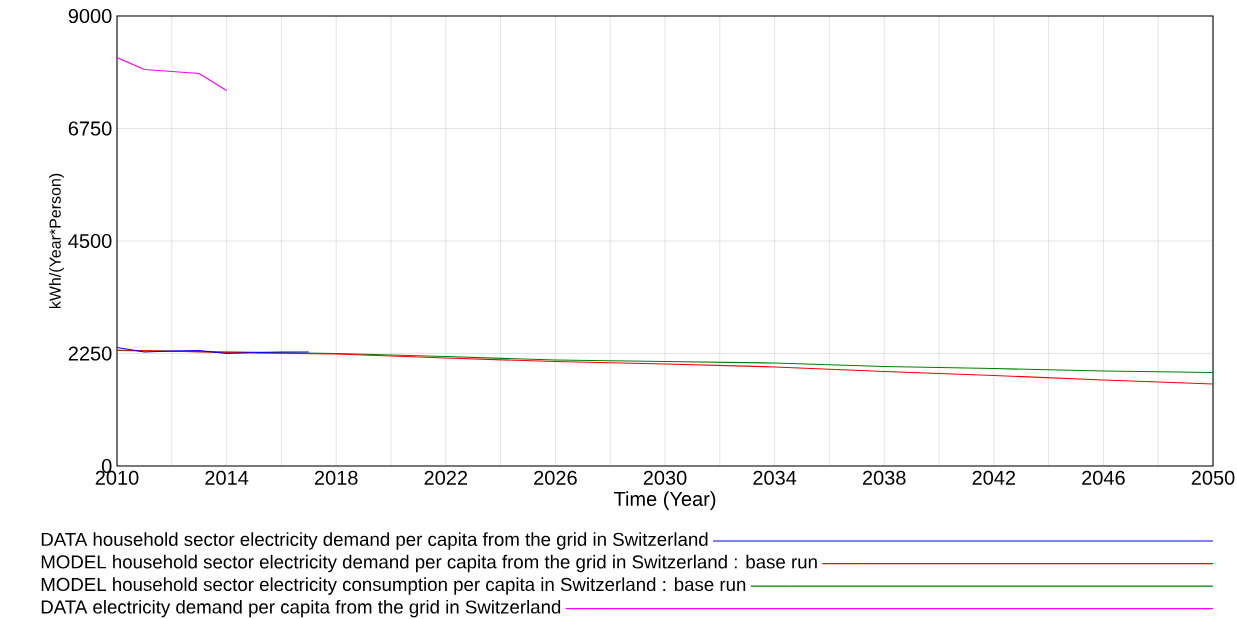  What do you see at coordinates (429, 563) in the screenshot?
I see `legend-label: MODEL household sector electricity demand per capita from the grid in Switzerland : base run` at bounding box center [429, 563].